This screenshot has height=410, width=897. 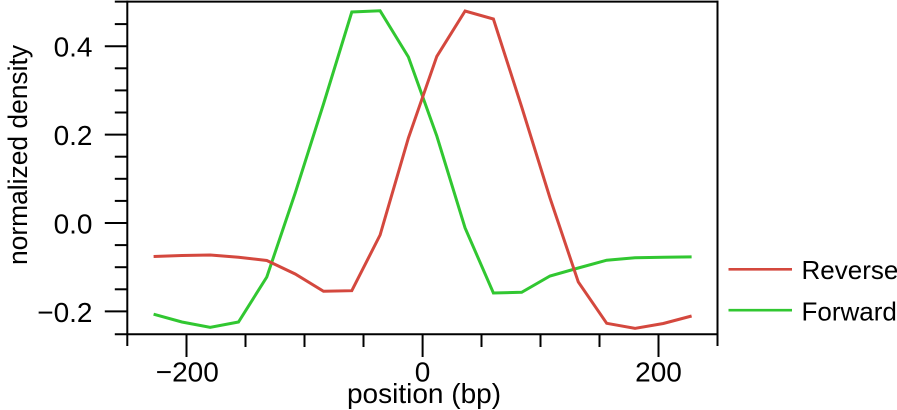 What do you see at coordinates (424, 393) in the screenshot?
I see `svg-text: position (bp)` at bounding box center [424, 393].